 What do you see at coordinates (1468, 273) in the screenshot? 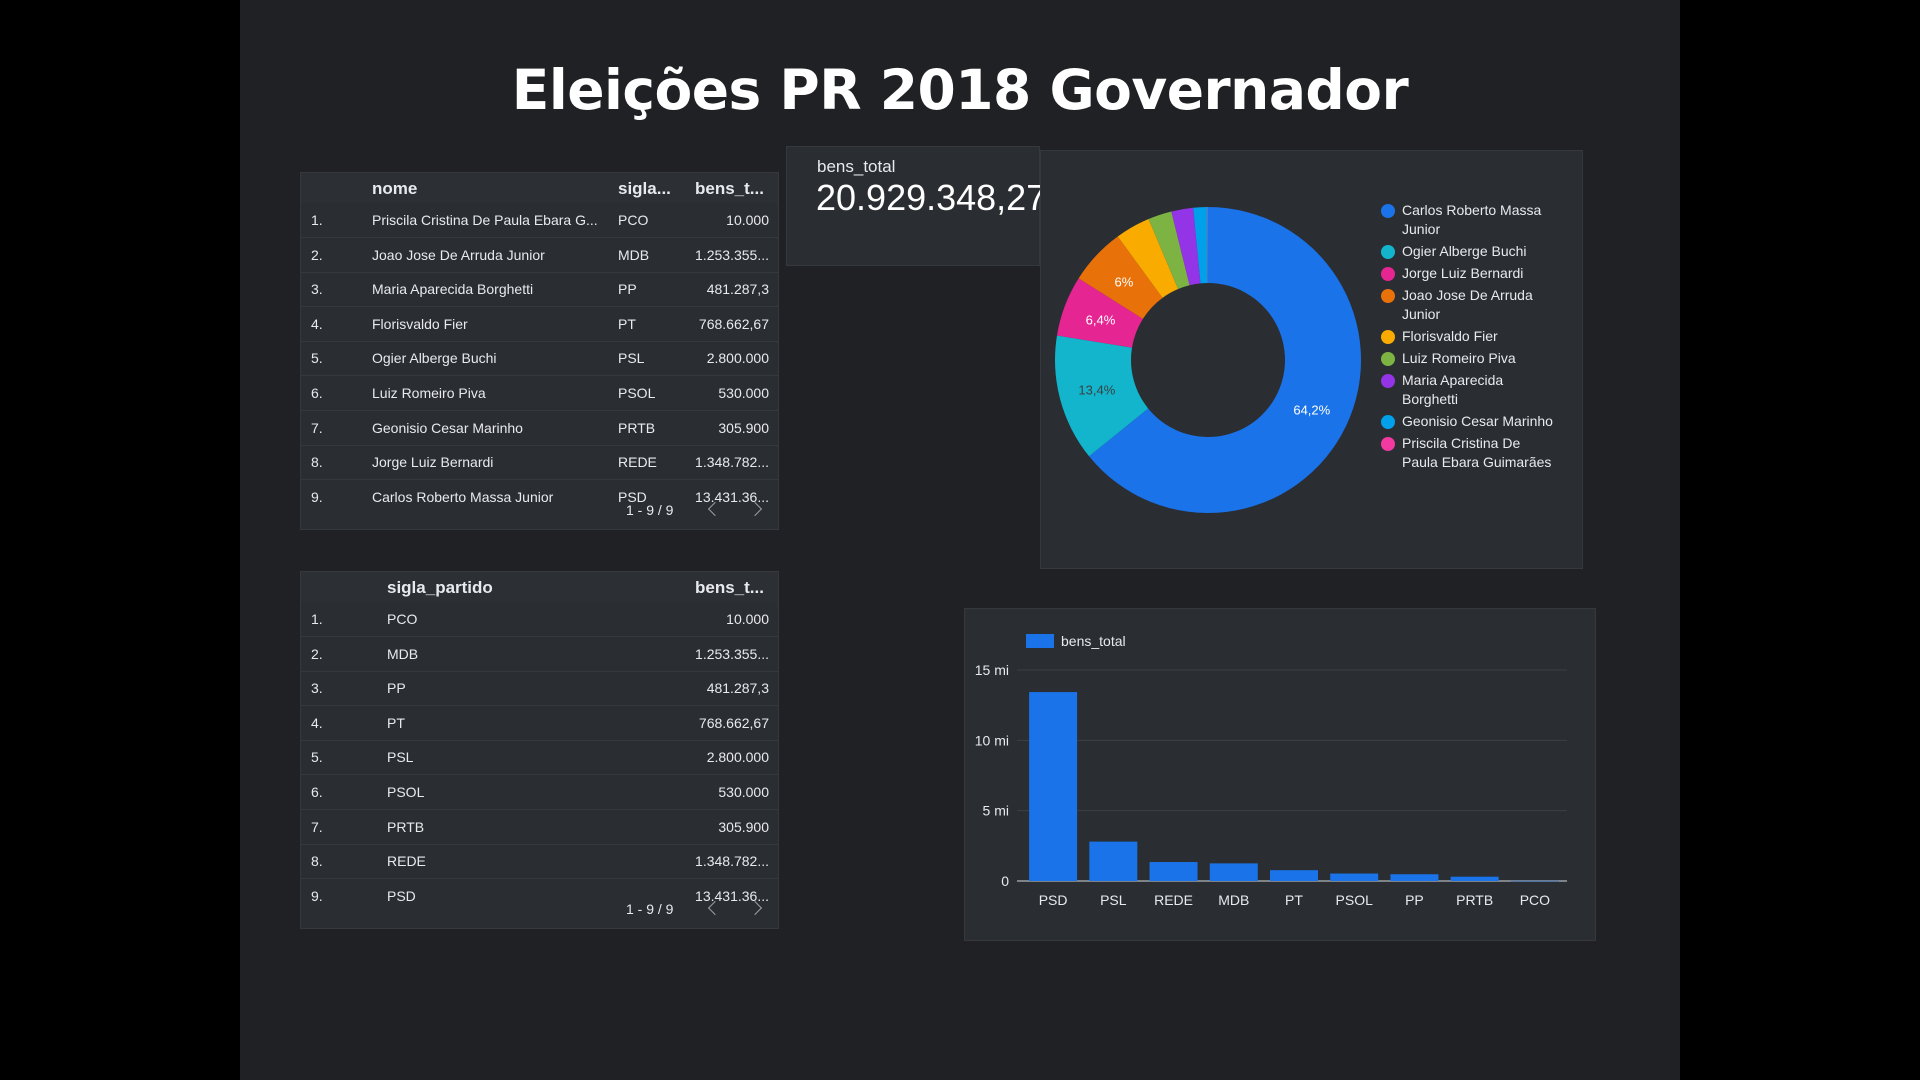
I see `legend-item: Jorge Luiz Bernardi` at bounding box center [1468, 273].